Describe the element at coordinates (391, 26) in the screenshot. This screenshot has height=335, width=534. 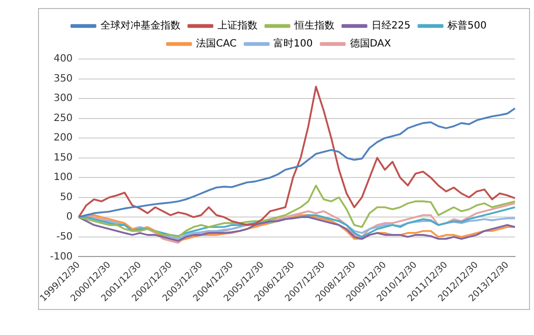
I see `legend-label: 日经225` at that location.